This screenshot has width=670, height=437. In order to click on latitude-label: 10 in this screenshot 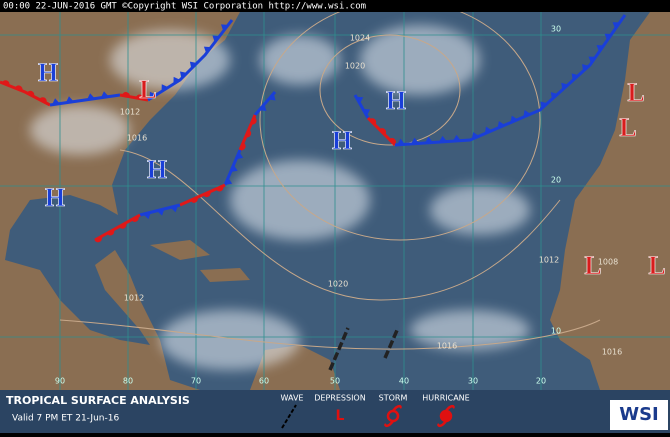, I will do `click(556, 331)`.